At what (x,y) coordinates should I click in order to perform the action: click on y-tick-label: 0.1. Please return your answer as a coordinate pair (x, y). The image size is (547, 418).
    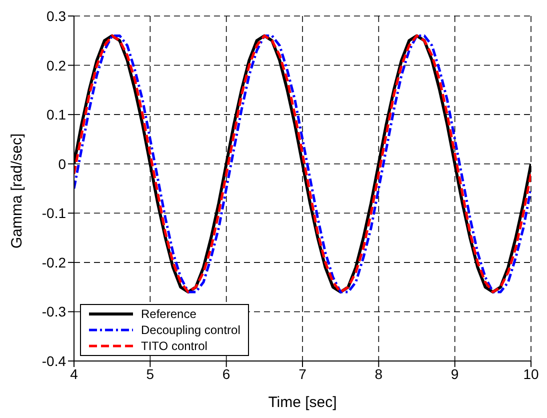
    Looking at the image, I should click on (56, 114).